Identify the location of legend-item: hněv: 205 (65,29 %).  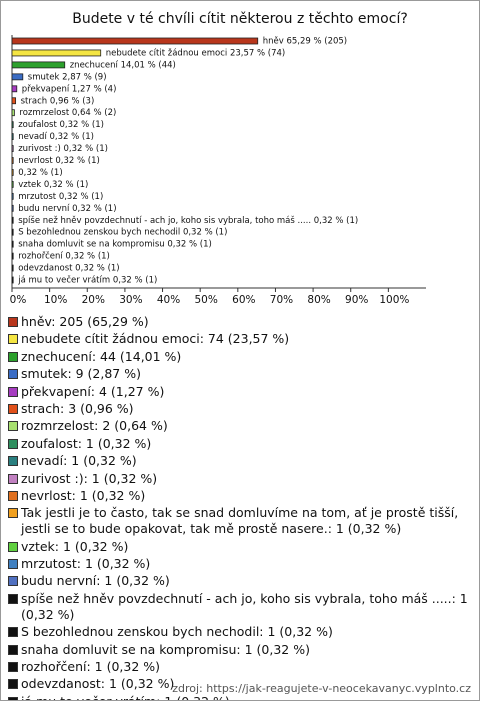
(238, 322).